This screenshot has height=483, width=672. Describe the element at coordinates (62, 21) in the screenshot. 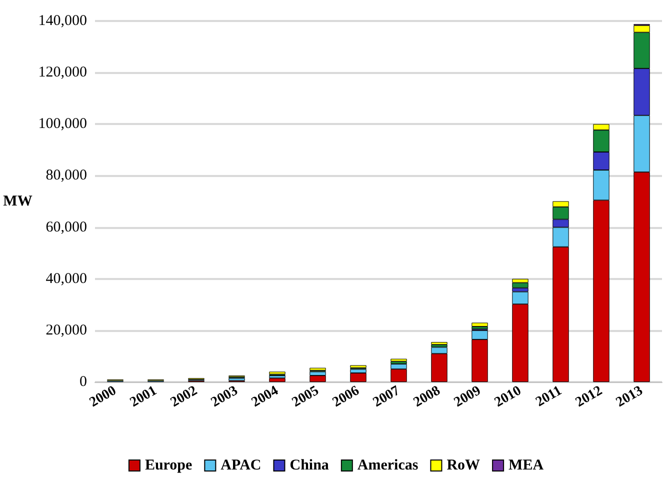

I see `y-tick-label: 140,000` at that location.